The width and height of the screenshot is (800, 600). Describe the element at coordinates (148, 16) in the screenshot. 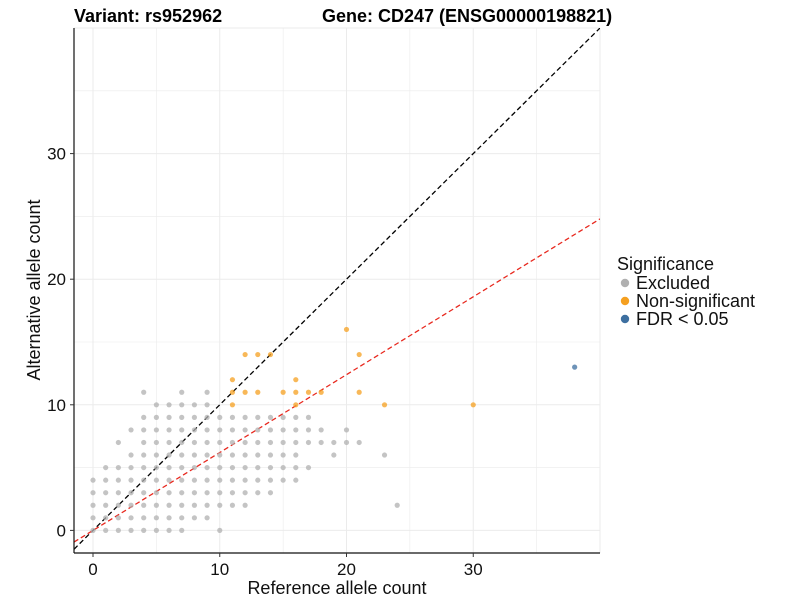

I see `chart-title-variant: Variant: rs952962` at that location.